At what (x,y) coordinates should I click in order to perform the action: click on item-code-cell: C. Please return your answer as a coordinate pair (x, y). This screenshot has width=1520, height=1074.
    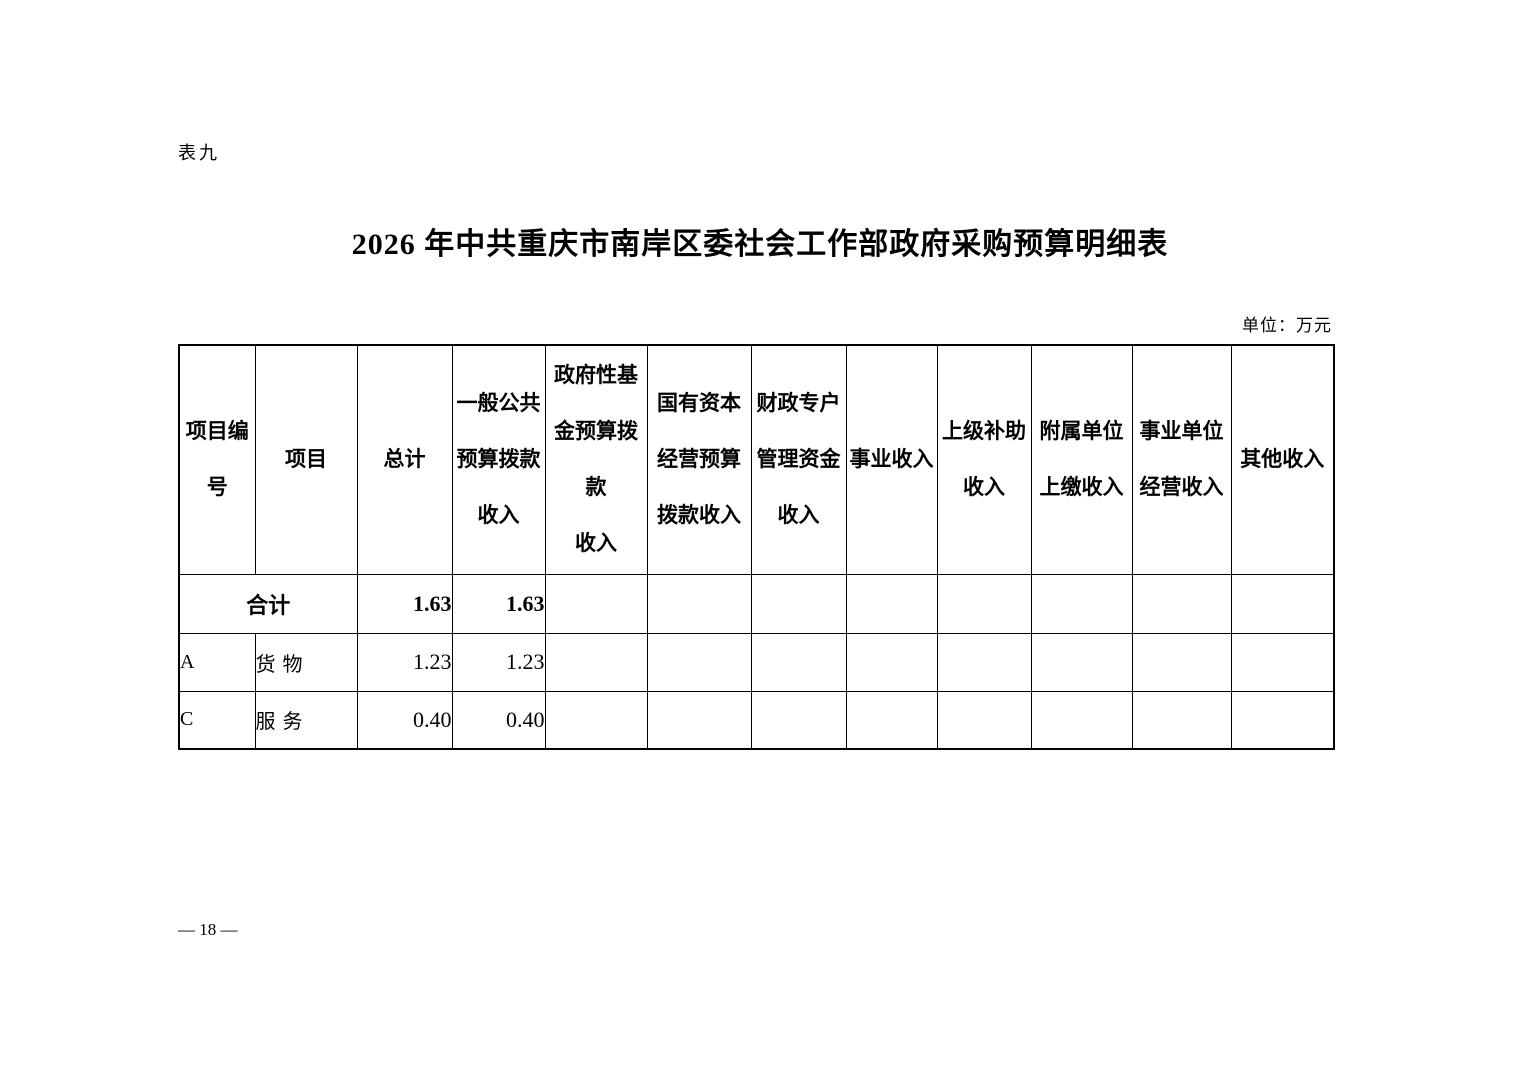
    Looking at the image, I should click on (217, 720).